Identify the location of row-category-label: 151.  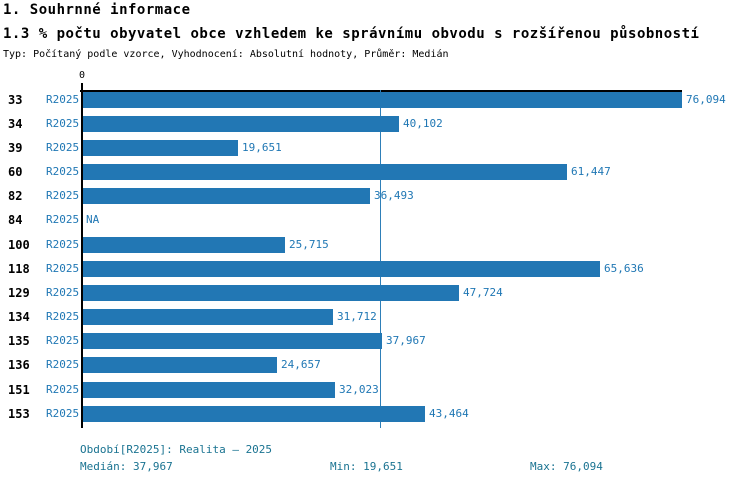
(19, 389).